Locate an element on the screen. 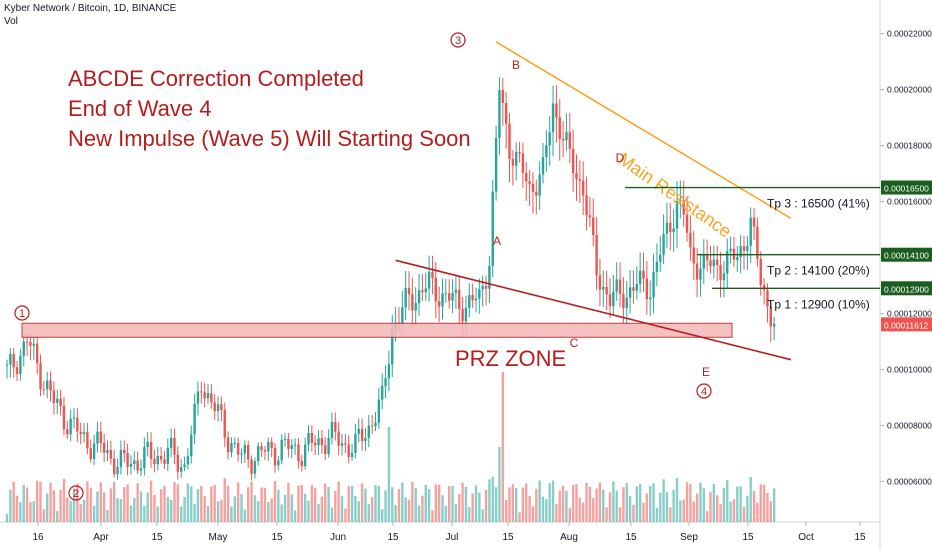 The width and height of the screenshot is (932, 550). point-label-B: B is located at coordinates (516, 65).